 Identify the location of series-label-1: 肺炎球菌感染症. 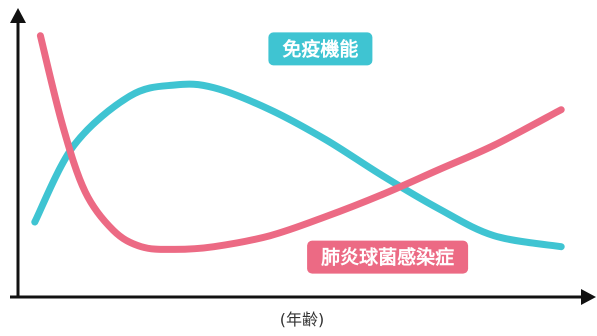
(388, 257).